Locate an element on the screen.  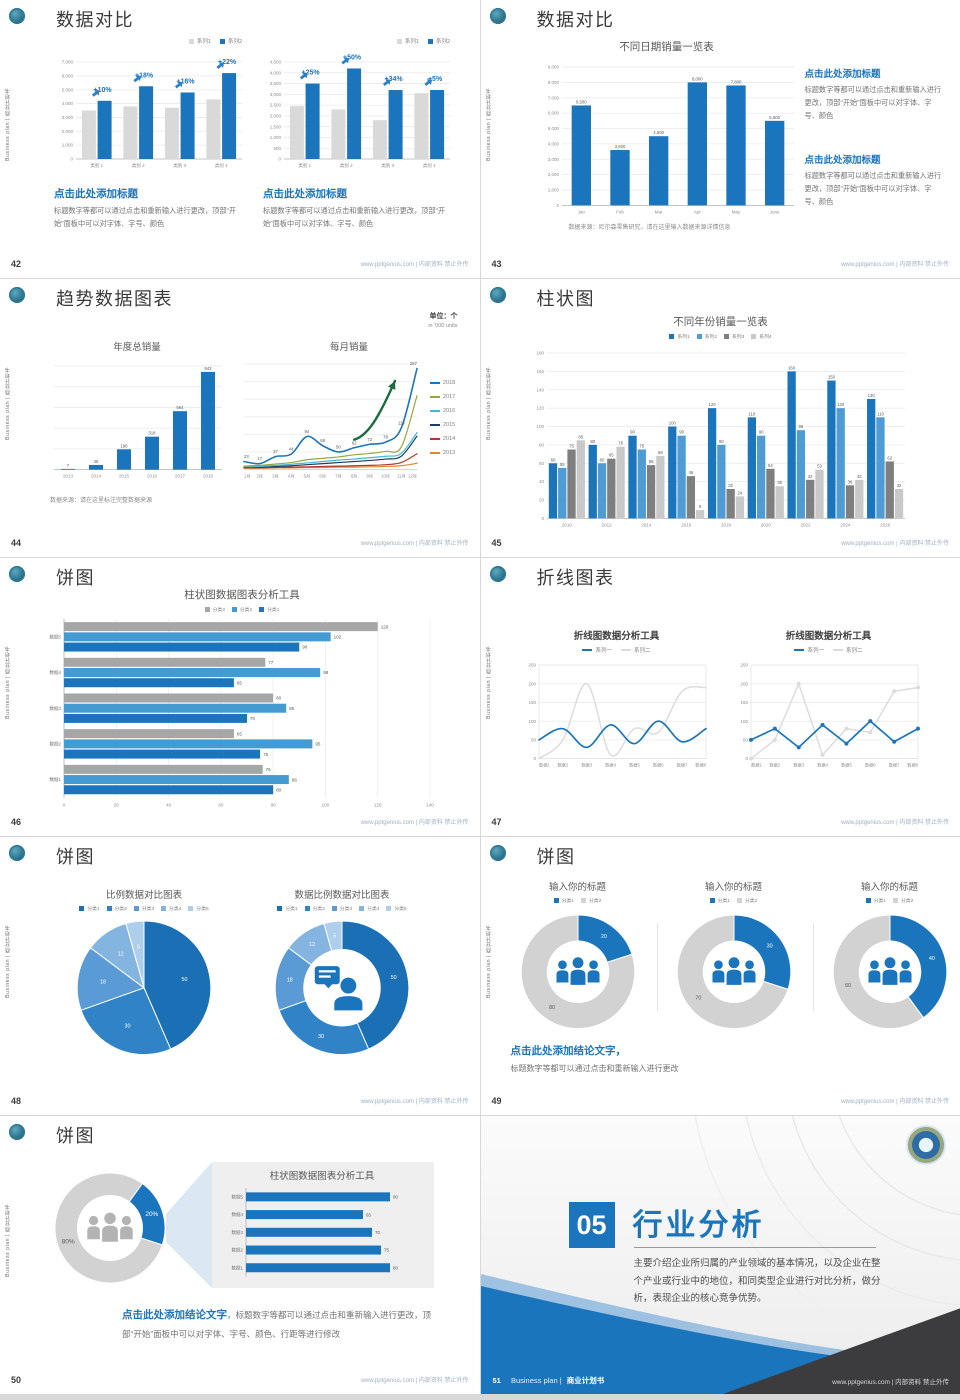
page-number: 43 is located at coordinates (496, 264).